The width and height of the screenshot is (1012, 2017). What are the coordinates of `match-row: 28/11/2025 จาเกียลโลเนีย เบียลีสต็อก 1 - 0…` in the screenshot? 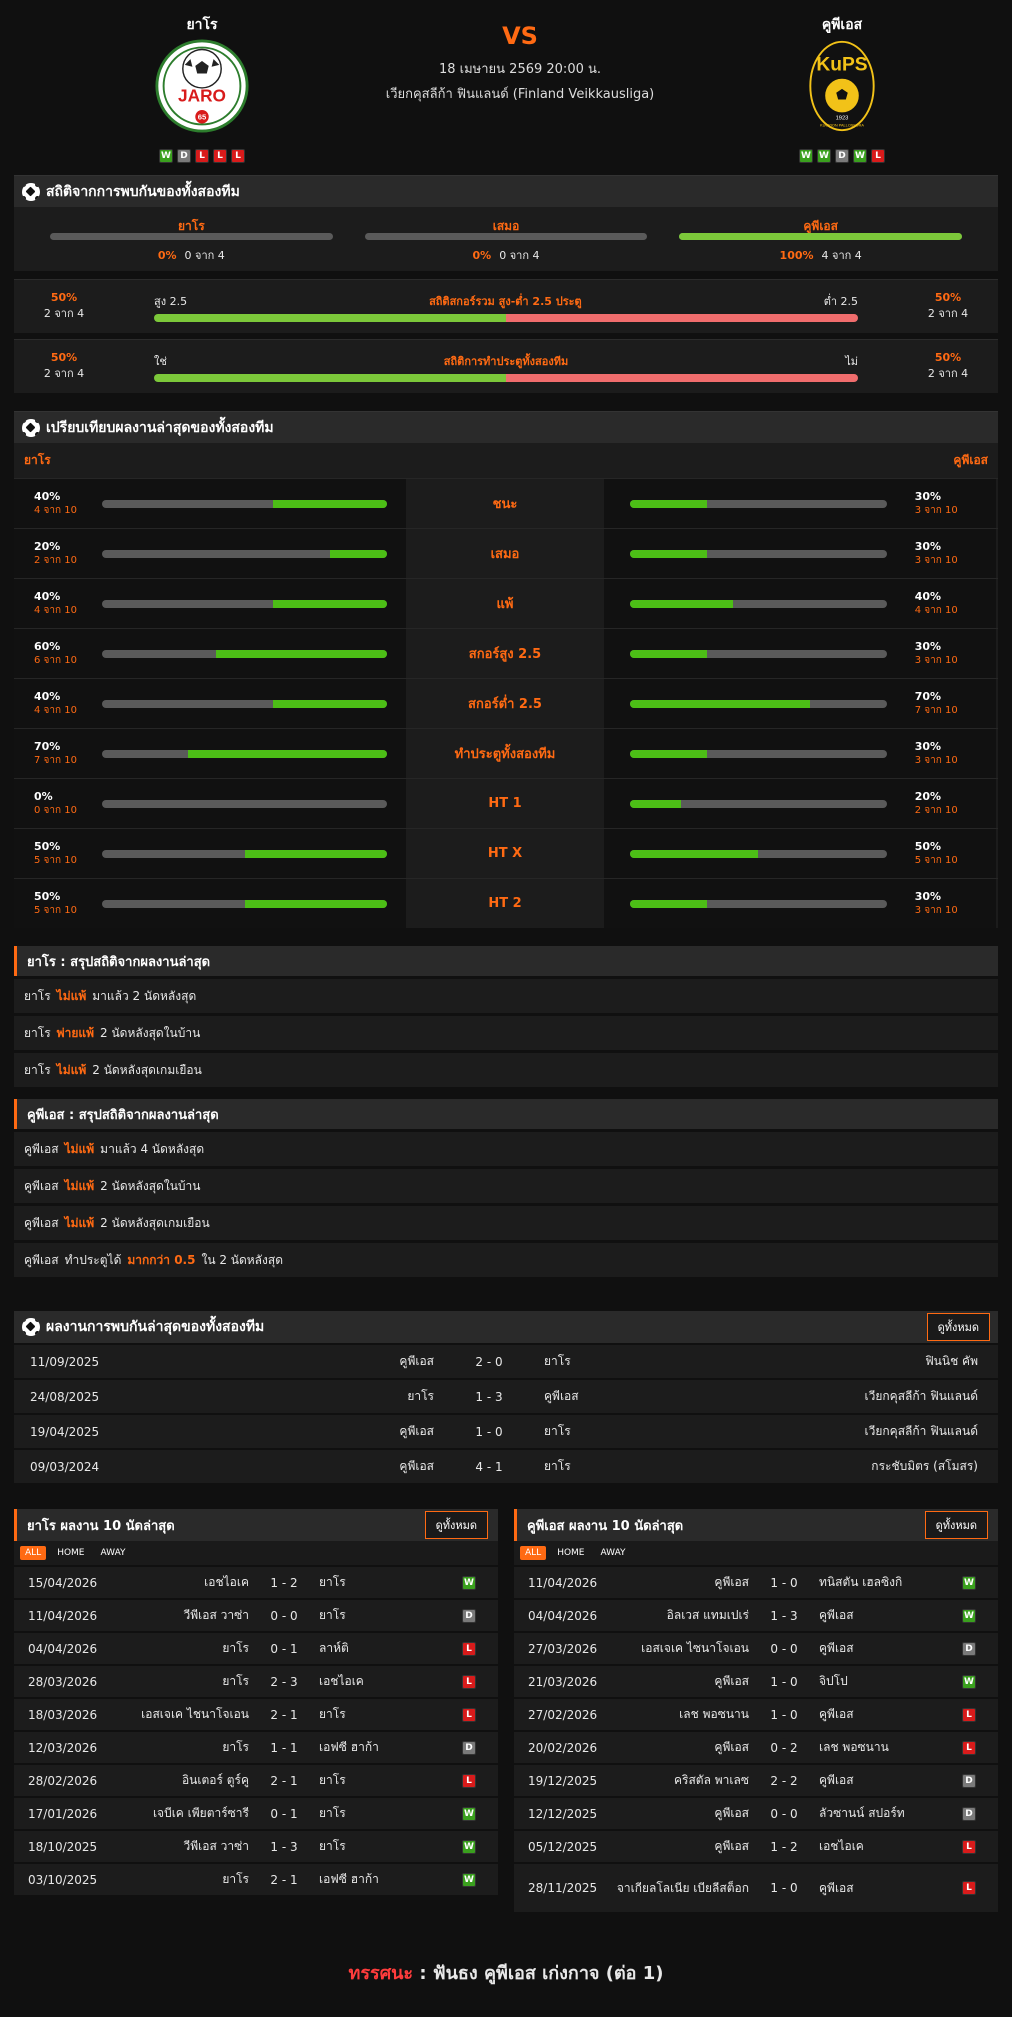 It's located at (756, 1888).